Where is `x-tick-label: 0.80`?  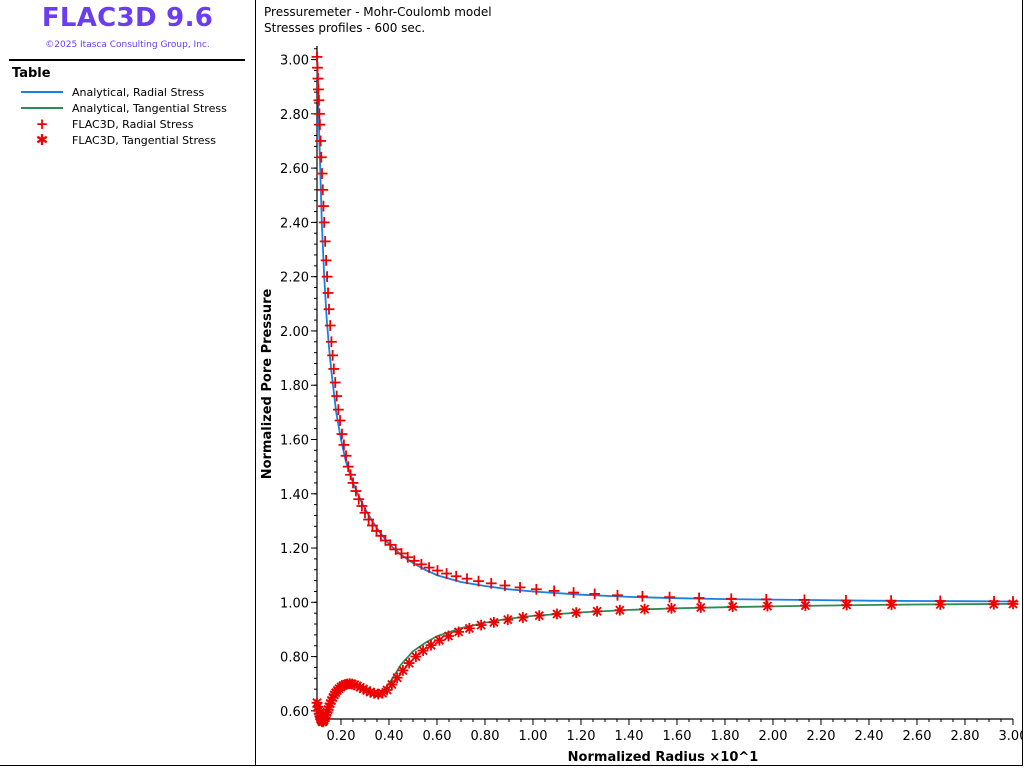
x-tick-label: 0.80 is located at coordinates (485, 736).